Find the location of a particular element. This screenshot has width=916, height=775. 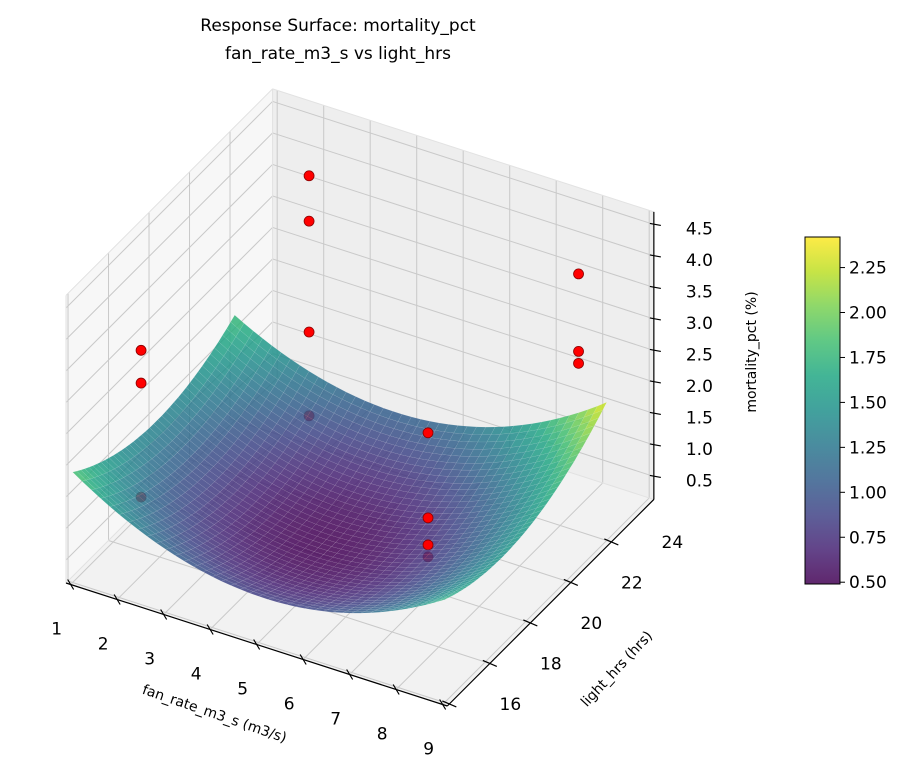

x-tick-label: 9 is located at coordinates (428, 750).